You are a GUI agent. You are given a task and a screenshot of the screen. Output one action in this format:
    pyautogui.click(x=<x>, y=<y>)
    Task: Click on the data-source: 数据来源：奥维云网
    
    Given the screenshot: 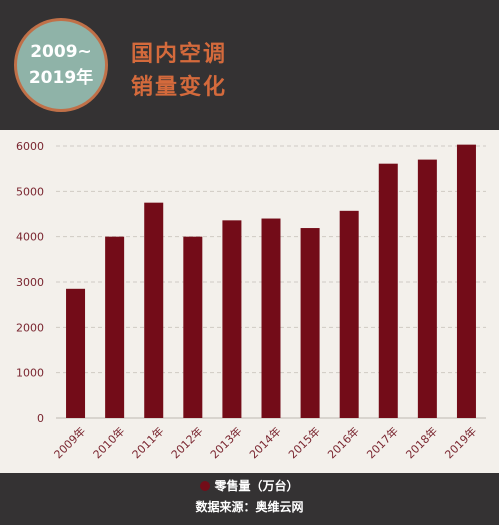 What is the action you would take?
    pyautogui.click(x=249, y=507)
    